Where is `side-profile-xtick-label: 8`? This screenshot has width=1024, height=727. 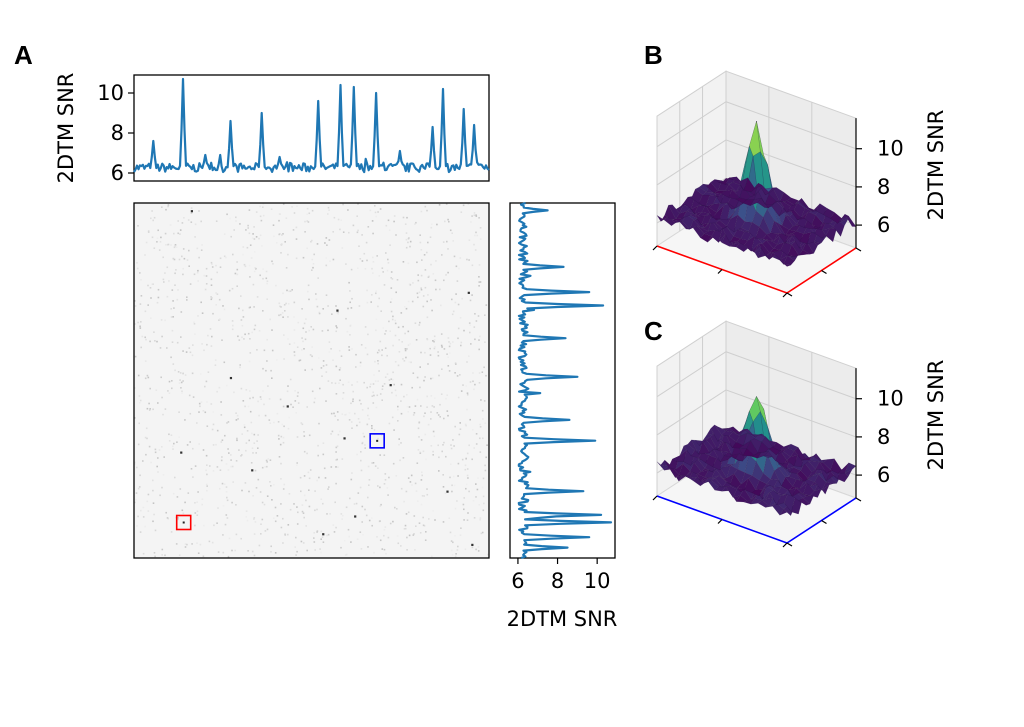
side-profile-xtick-label: 8 is located at coordinates (557, 581).